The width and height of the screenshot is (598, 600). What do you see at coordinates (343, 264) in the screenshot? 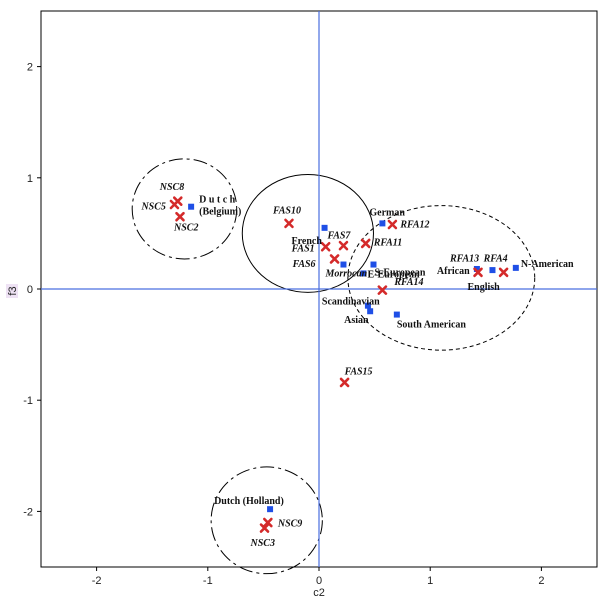
I see `point-morrocan` at bounding box center [343, 264].